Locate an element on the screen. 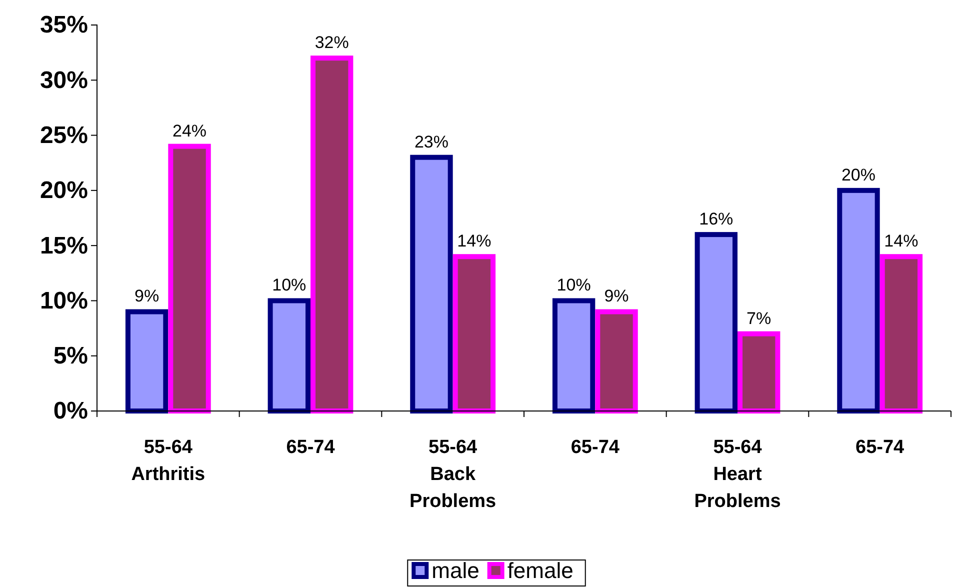  legend-label: male is located at coordinates (456, 570).